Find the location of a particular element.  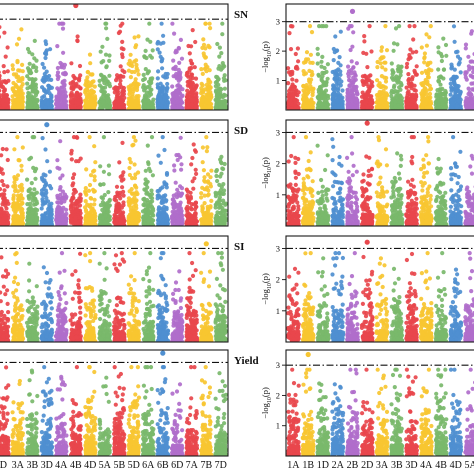

panel-frame is located at coordinates (379, 57).